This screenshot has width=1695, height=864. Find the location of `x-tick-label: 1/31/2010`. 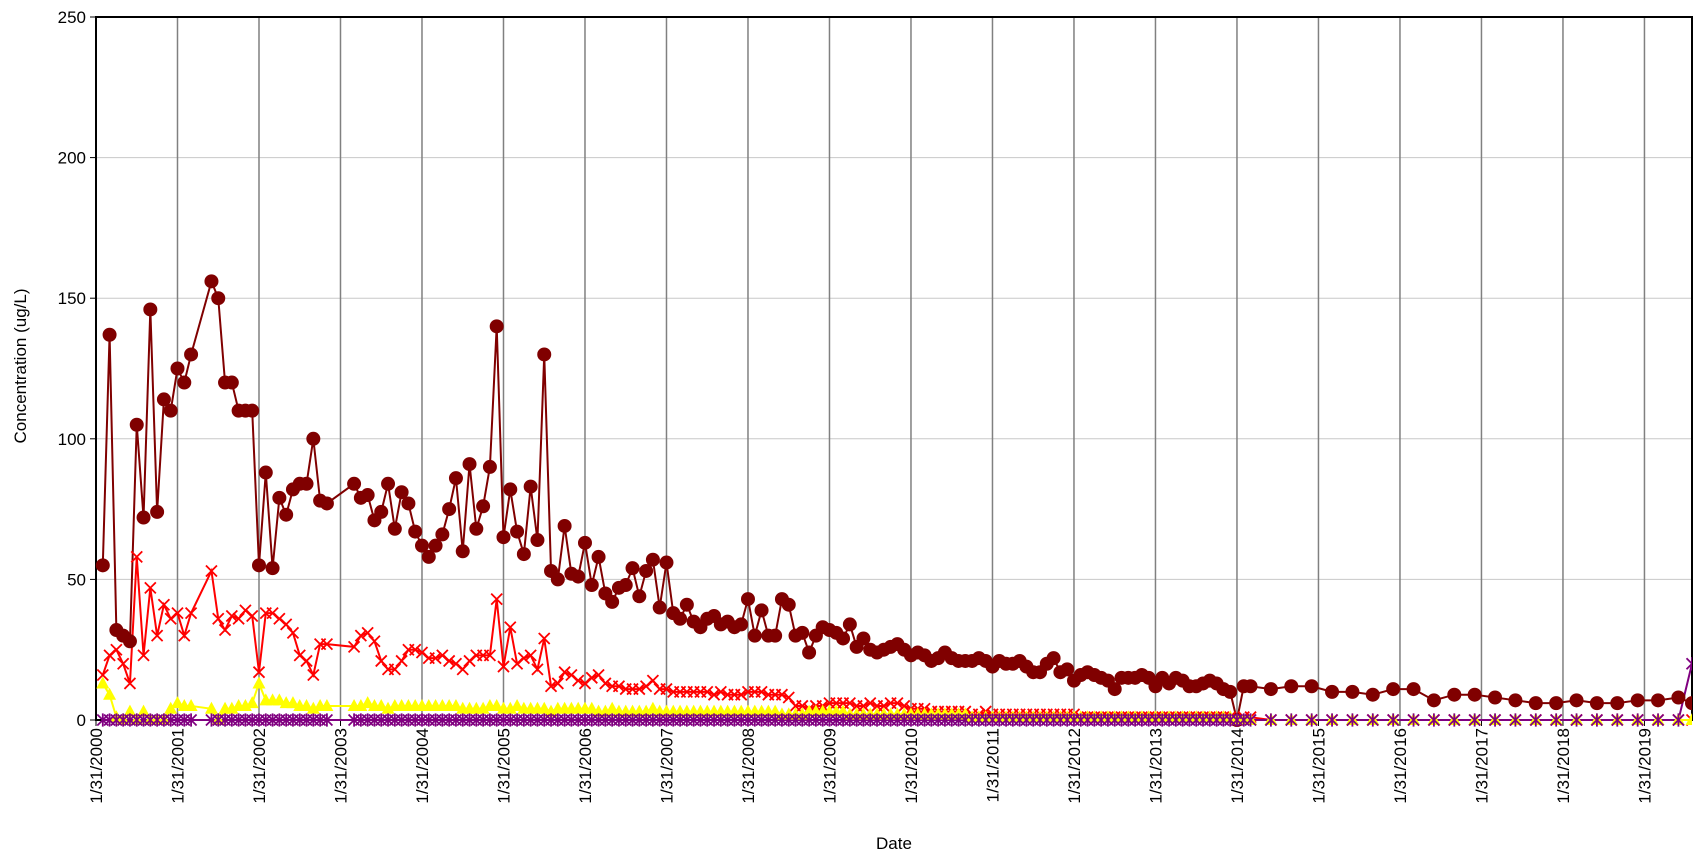

x-tick-label: 1/31/2010 is located at coordinates (911, 766).